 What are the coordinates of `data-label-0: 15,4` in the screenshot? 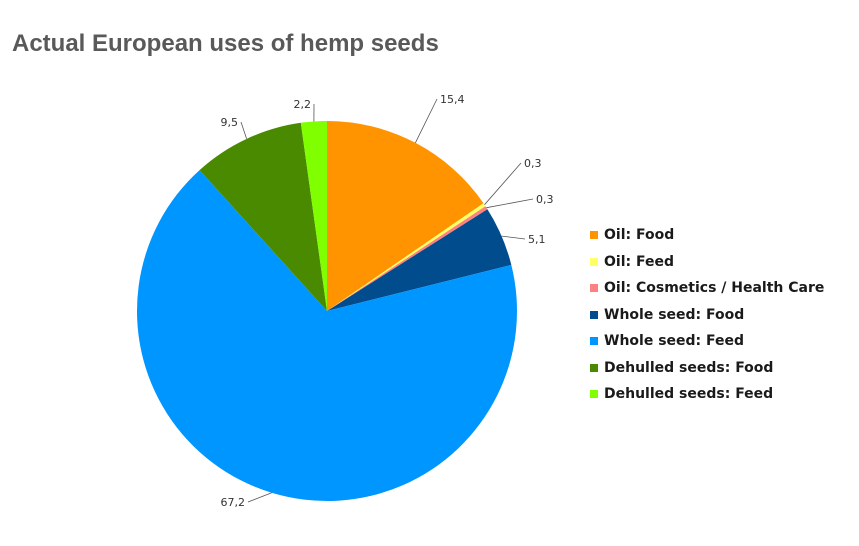 It's located at (452, 99).